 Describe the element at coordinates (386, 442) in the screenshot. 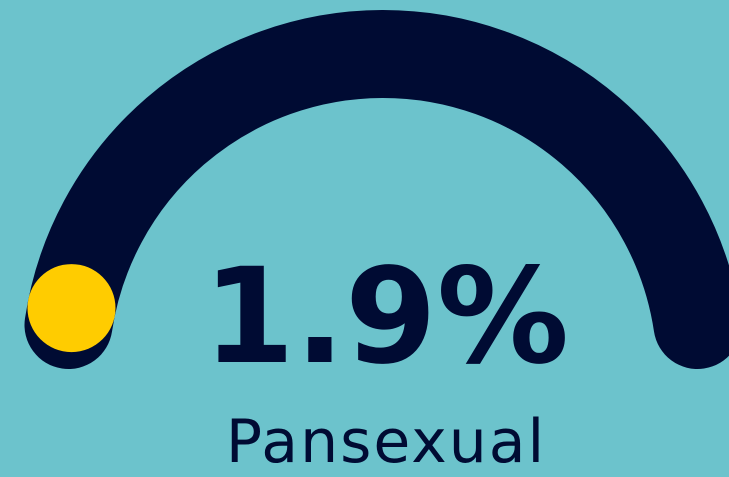

I see `category-label: Pansexual` at that location.